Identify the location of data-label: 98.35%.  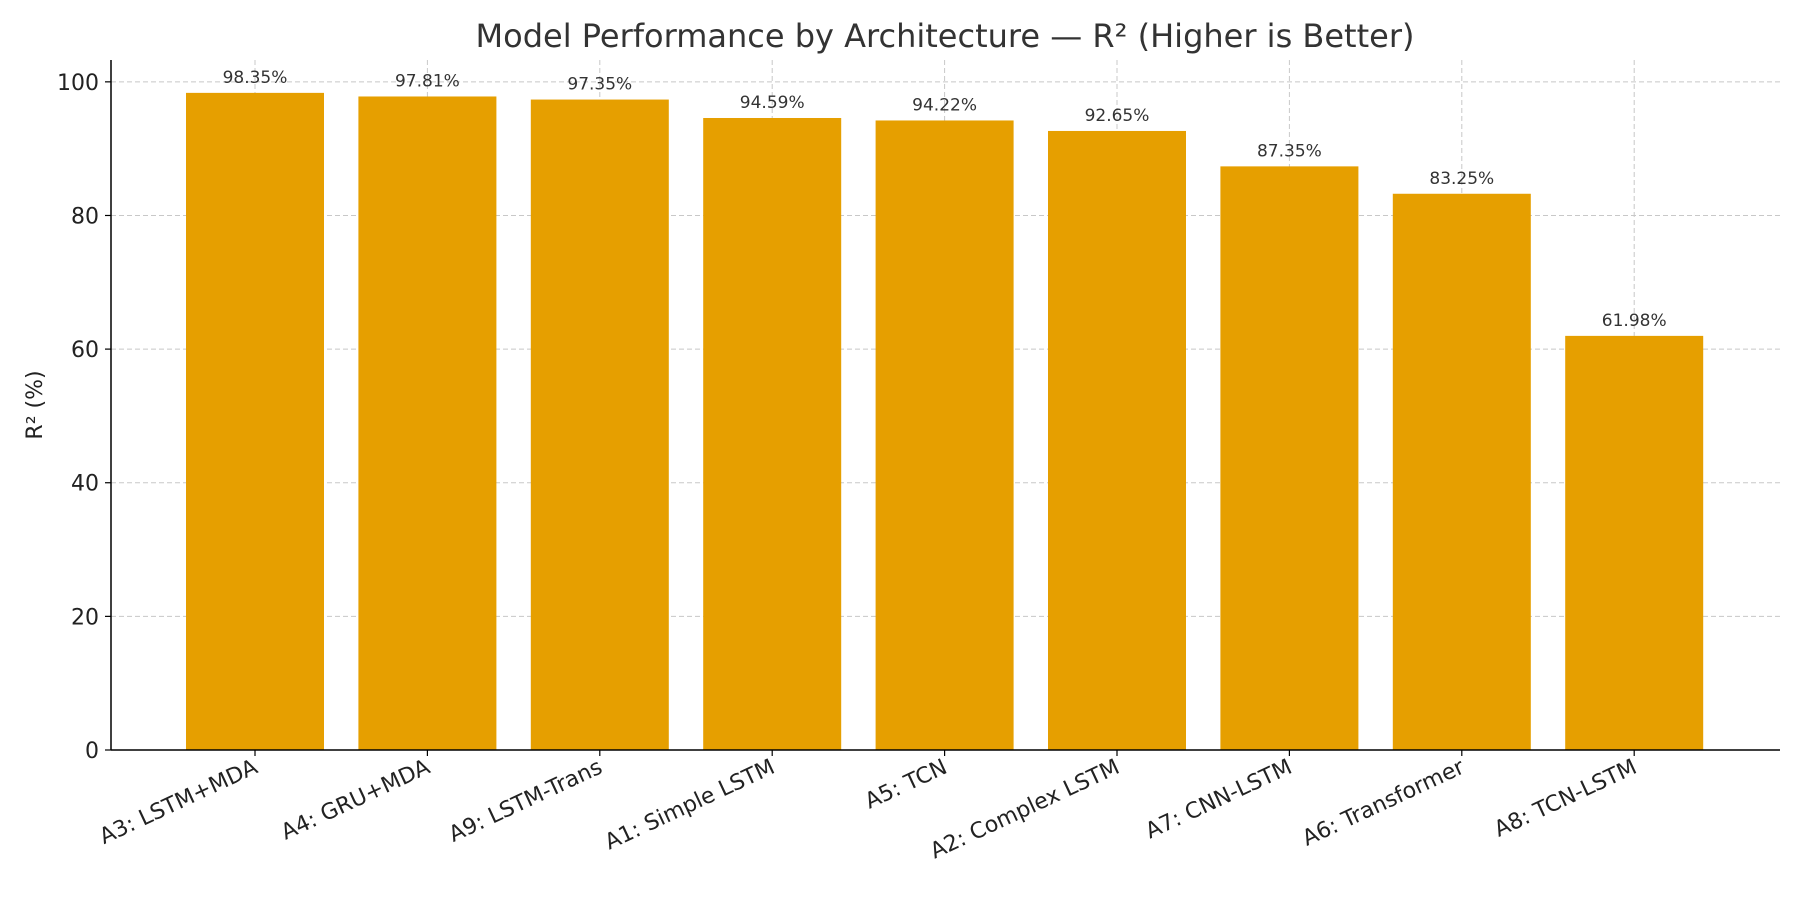
(255, 78).